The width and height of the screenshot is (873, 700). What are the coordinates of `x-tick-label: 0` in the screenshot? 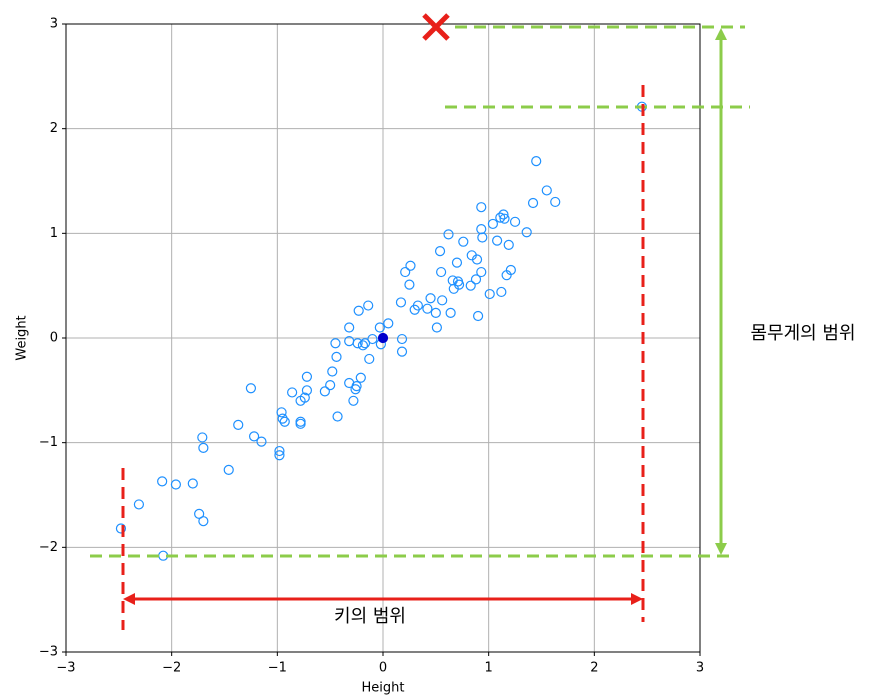 It's located at (383, 668).